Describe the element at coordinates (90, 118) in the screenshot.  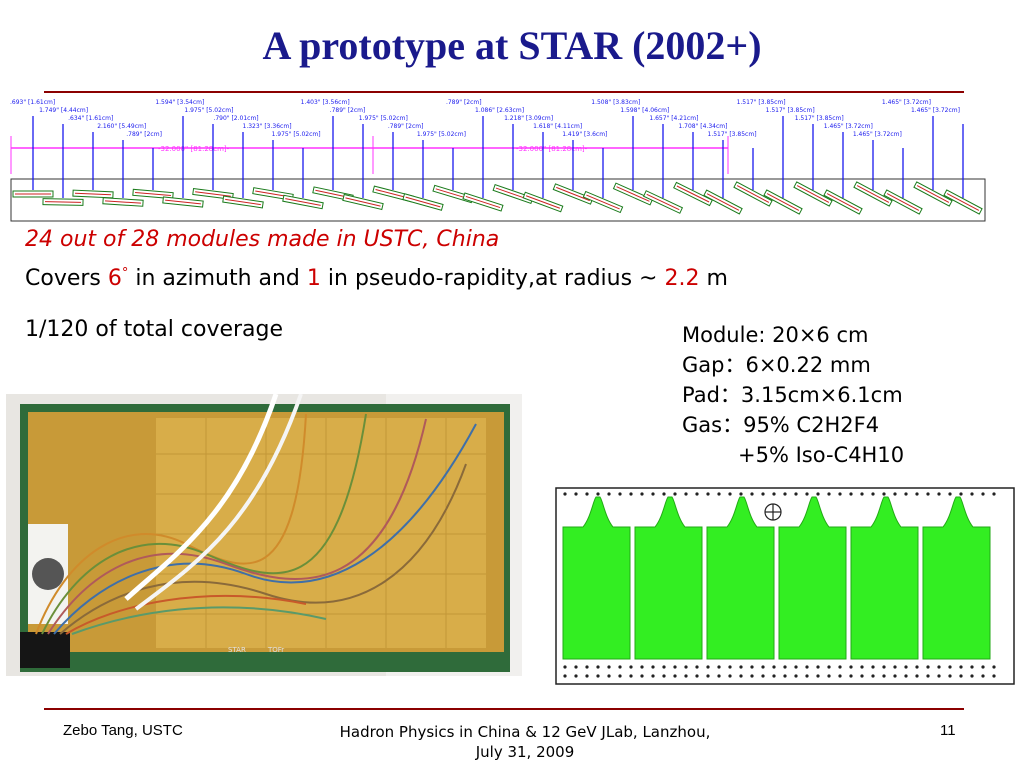
I see `dimension-label: .634" [1.61cm]` at that location.